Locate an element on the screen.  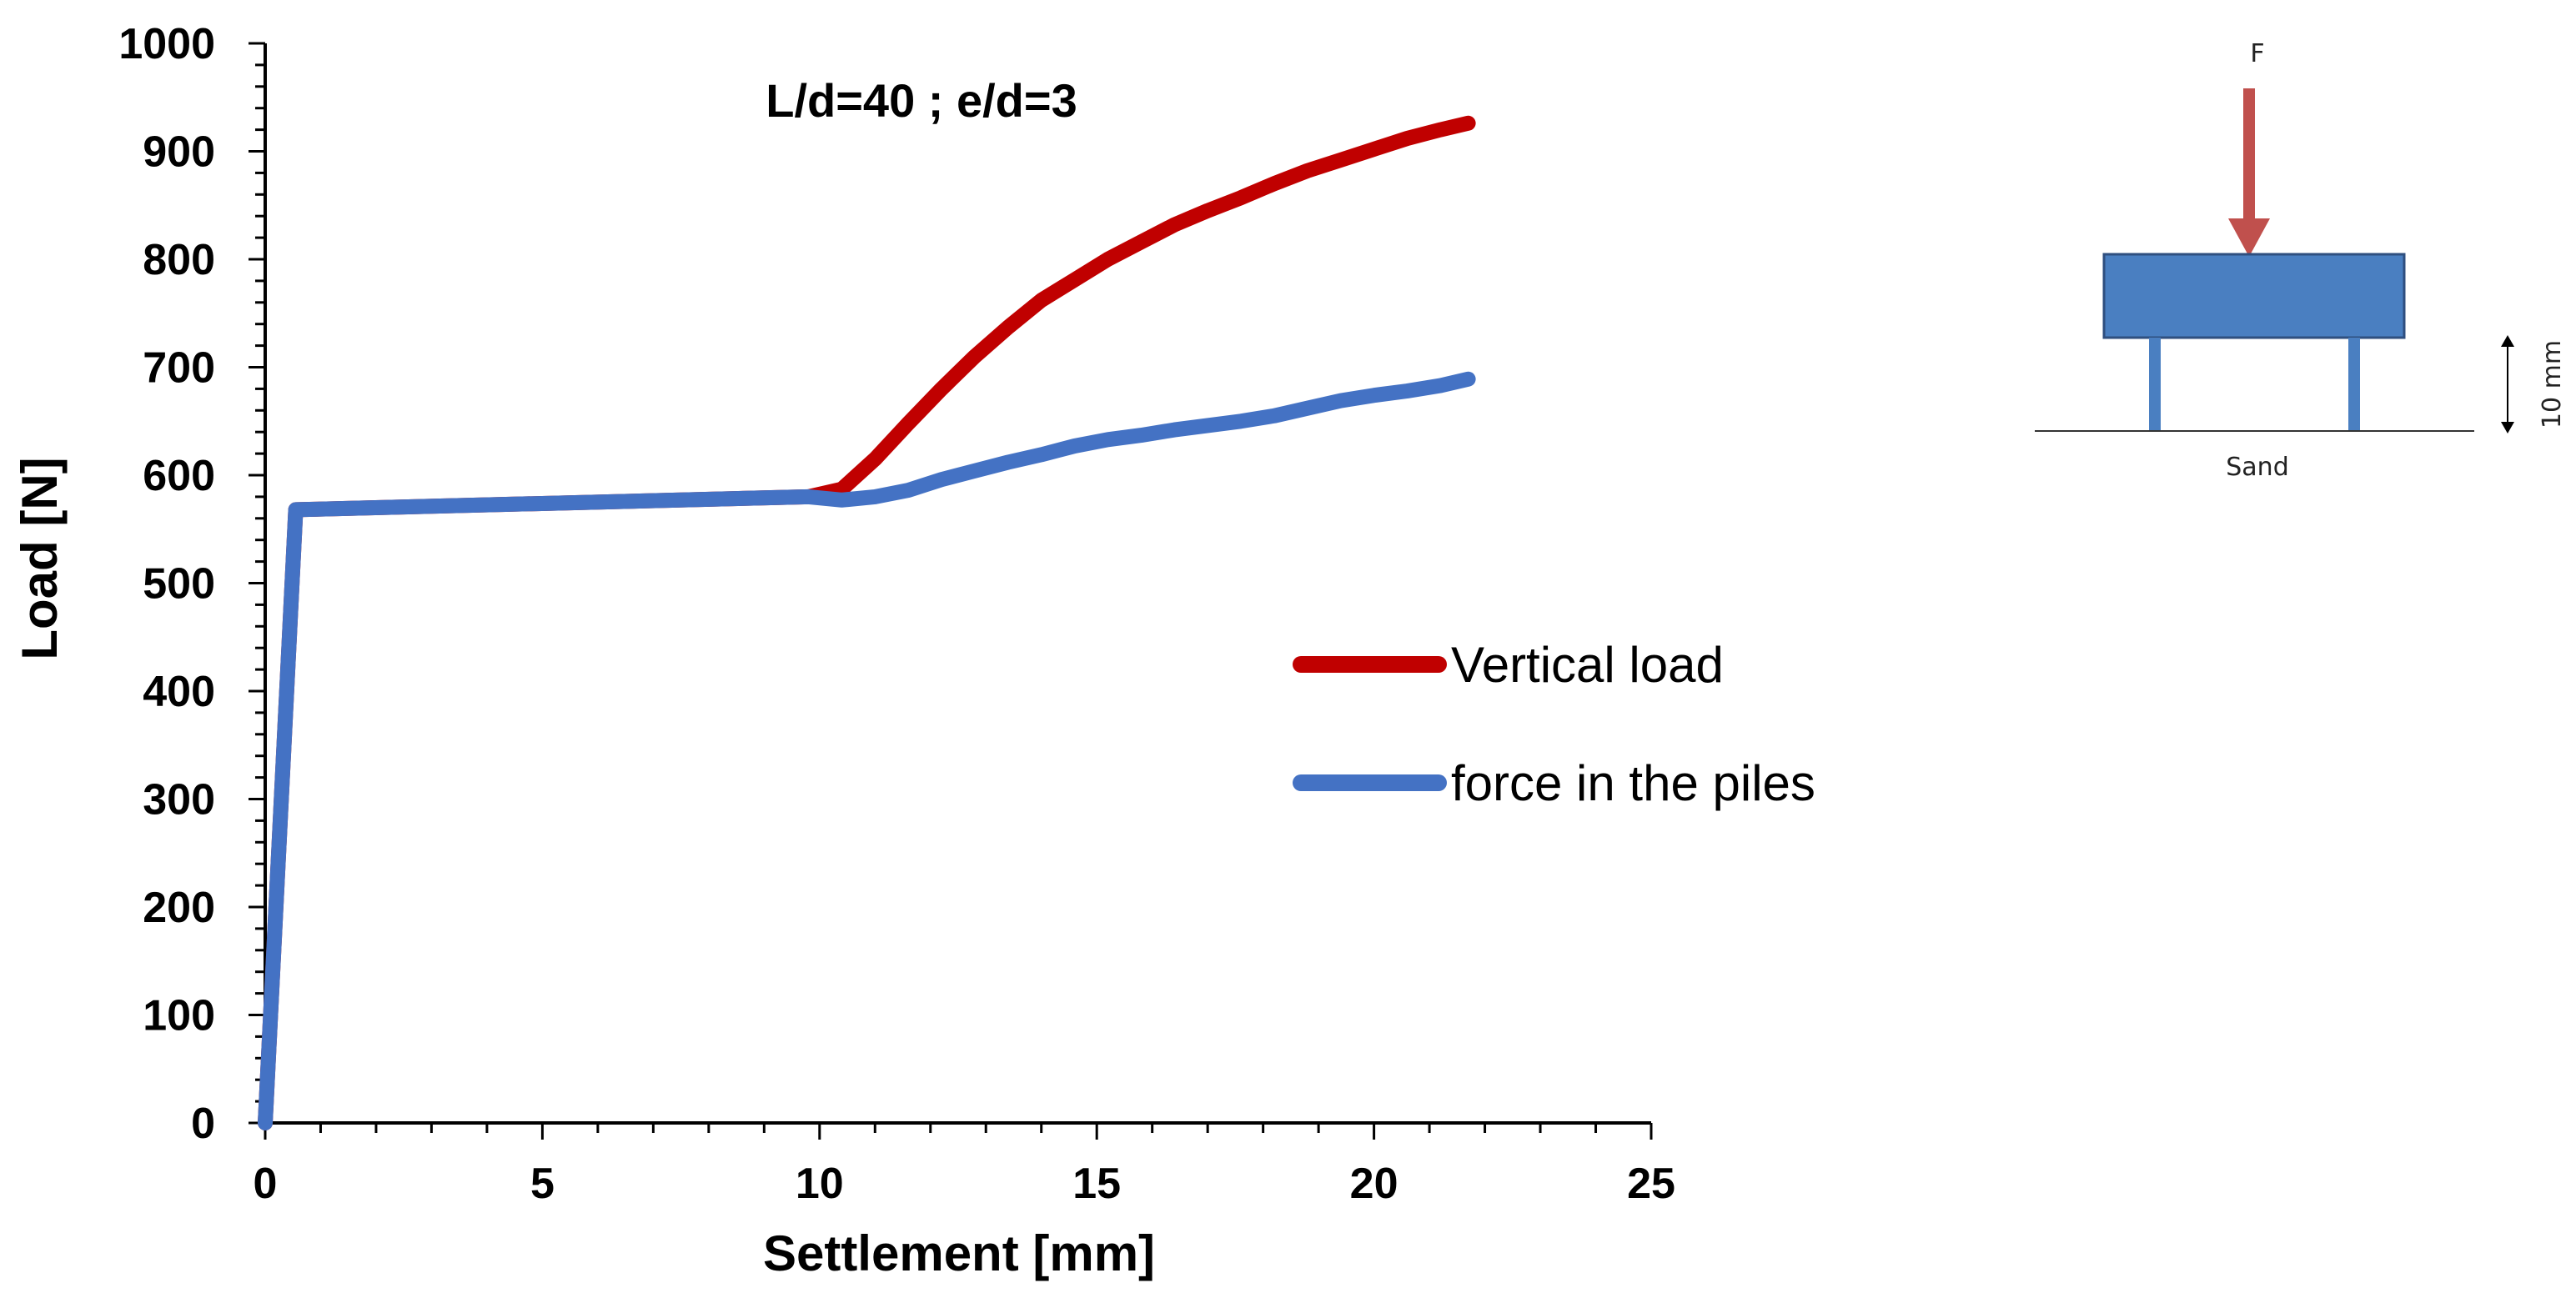
legend-label-force-in-piles: force in the piles is located at coordinates (1633, 783).